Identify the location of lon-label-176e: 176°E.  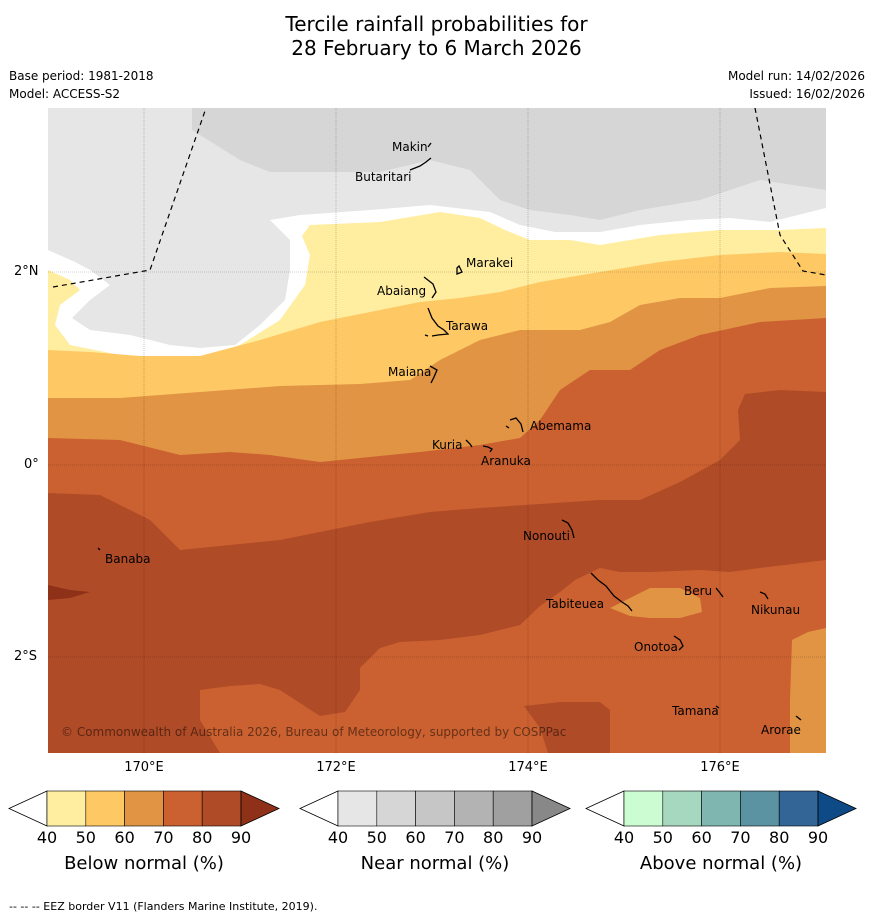
(720, 767).